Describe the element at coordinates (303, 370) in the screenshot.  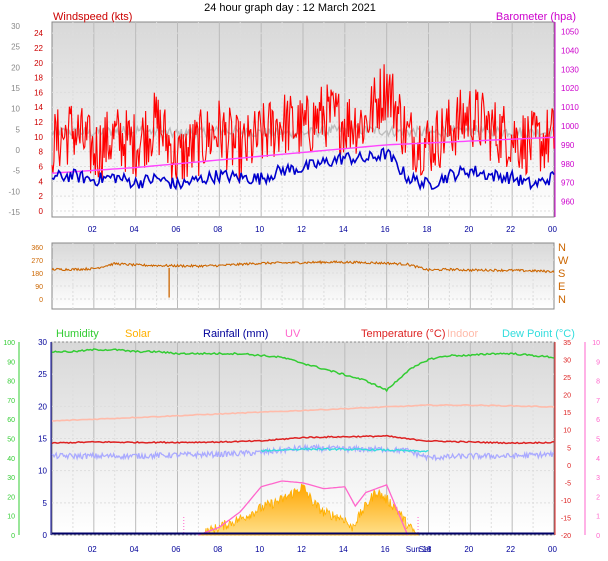
I see `humidity-series-line` at that location.